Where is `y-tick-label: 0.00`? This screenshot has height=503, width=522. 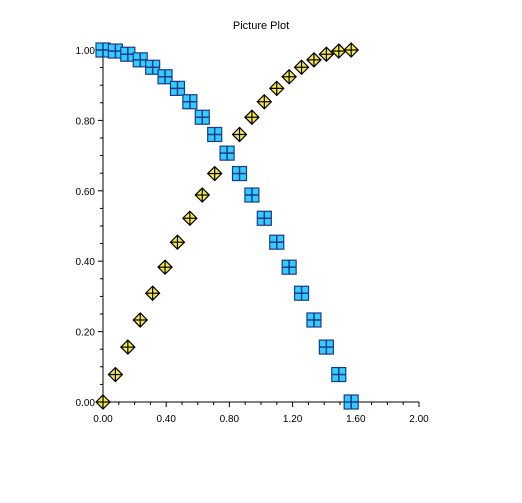
y-tick-label: 0.00 is located at coordinates (86, 403).